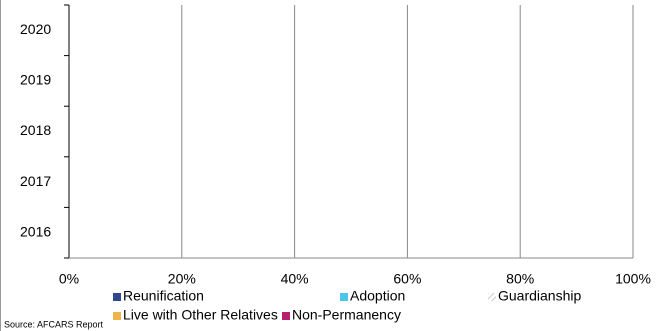 The height and width of the screenshot is (331, 660). What do you see at coordinates (520, 279) in the screenshot?
I see `x-tick-label: 80%` at bounding box center [520, 279].